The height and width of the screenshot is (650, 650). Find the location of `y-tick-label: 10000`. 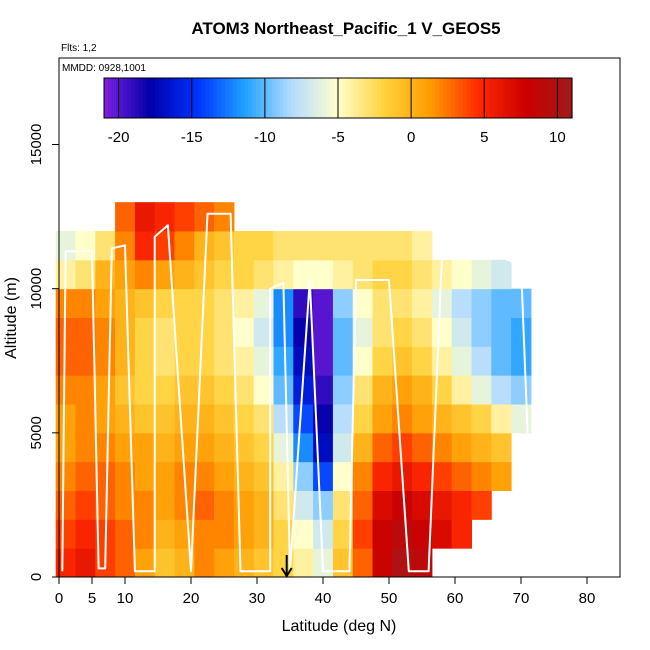

y-tick-label: 10000 is located at coordinates (36, 289).